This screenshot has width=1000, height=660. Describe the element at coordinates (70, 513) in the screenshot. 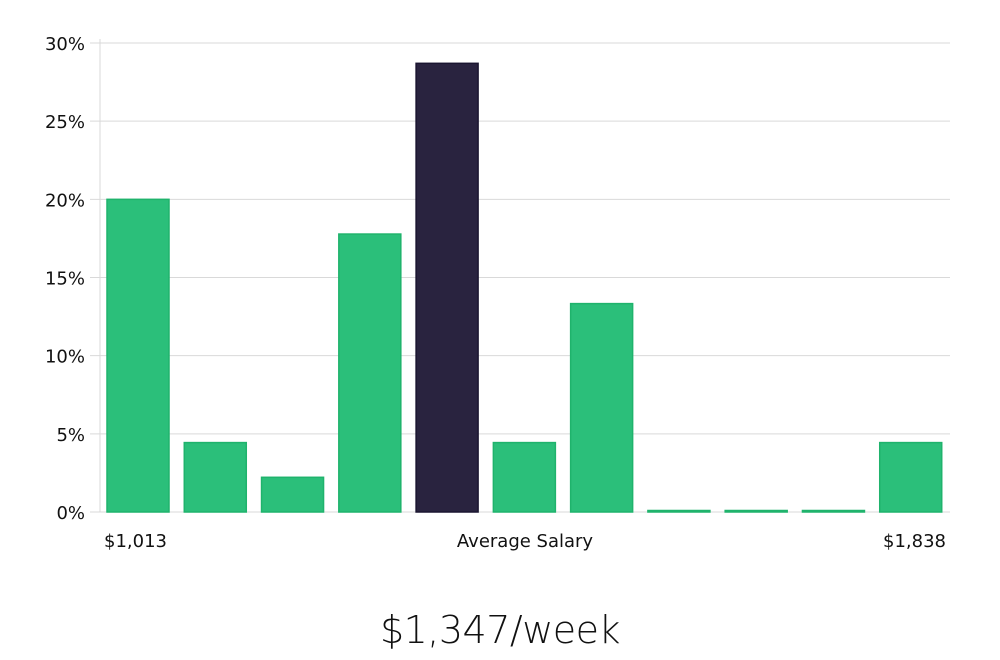

I see `y-tick-label: 0%` at that location.